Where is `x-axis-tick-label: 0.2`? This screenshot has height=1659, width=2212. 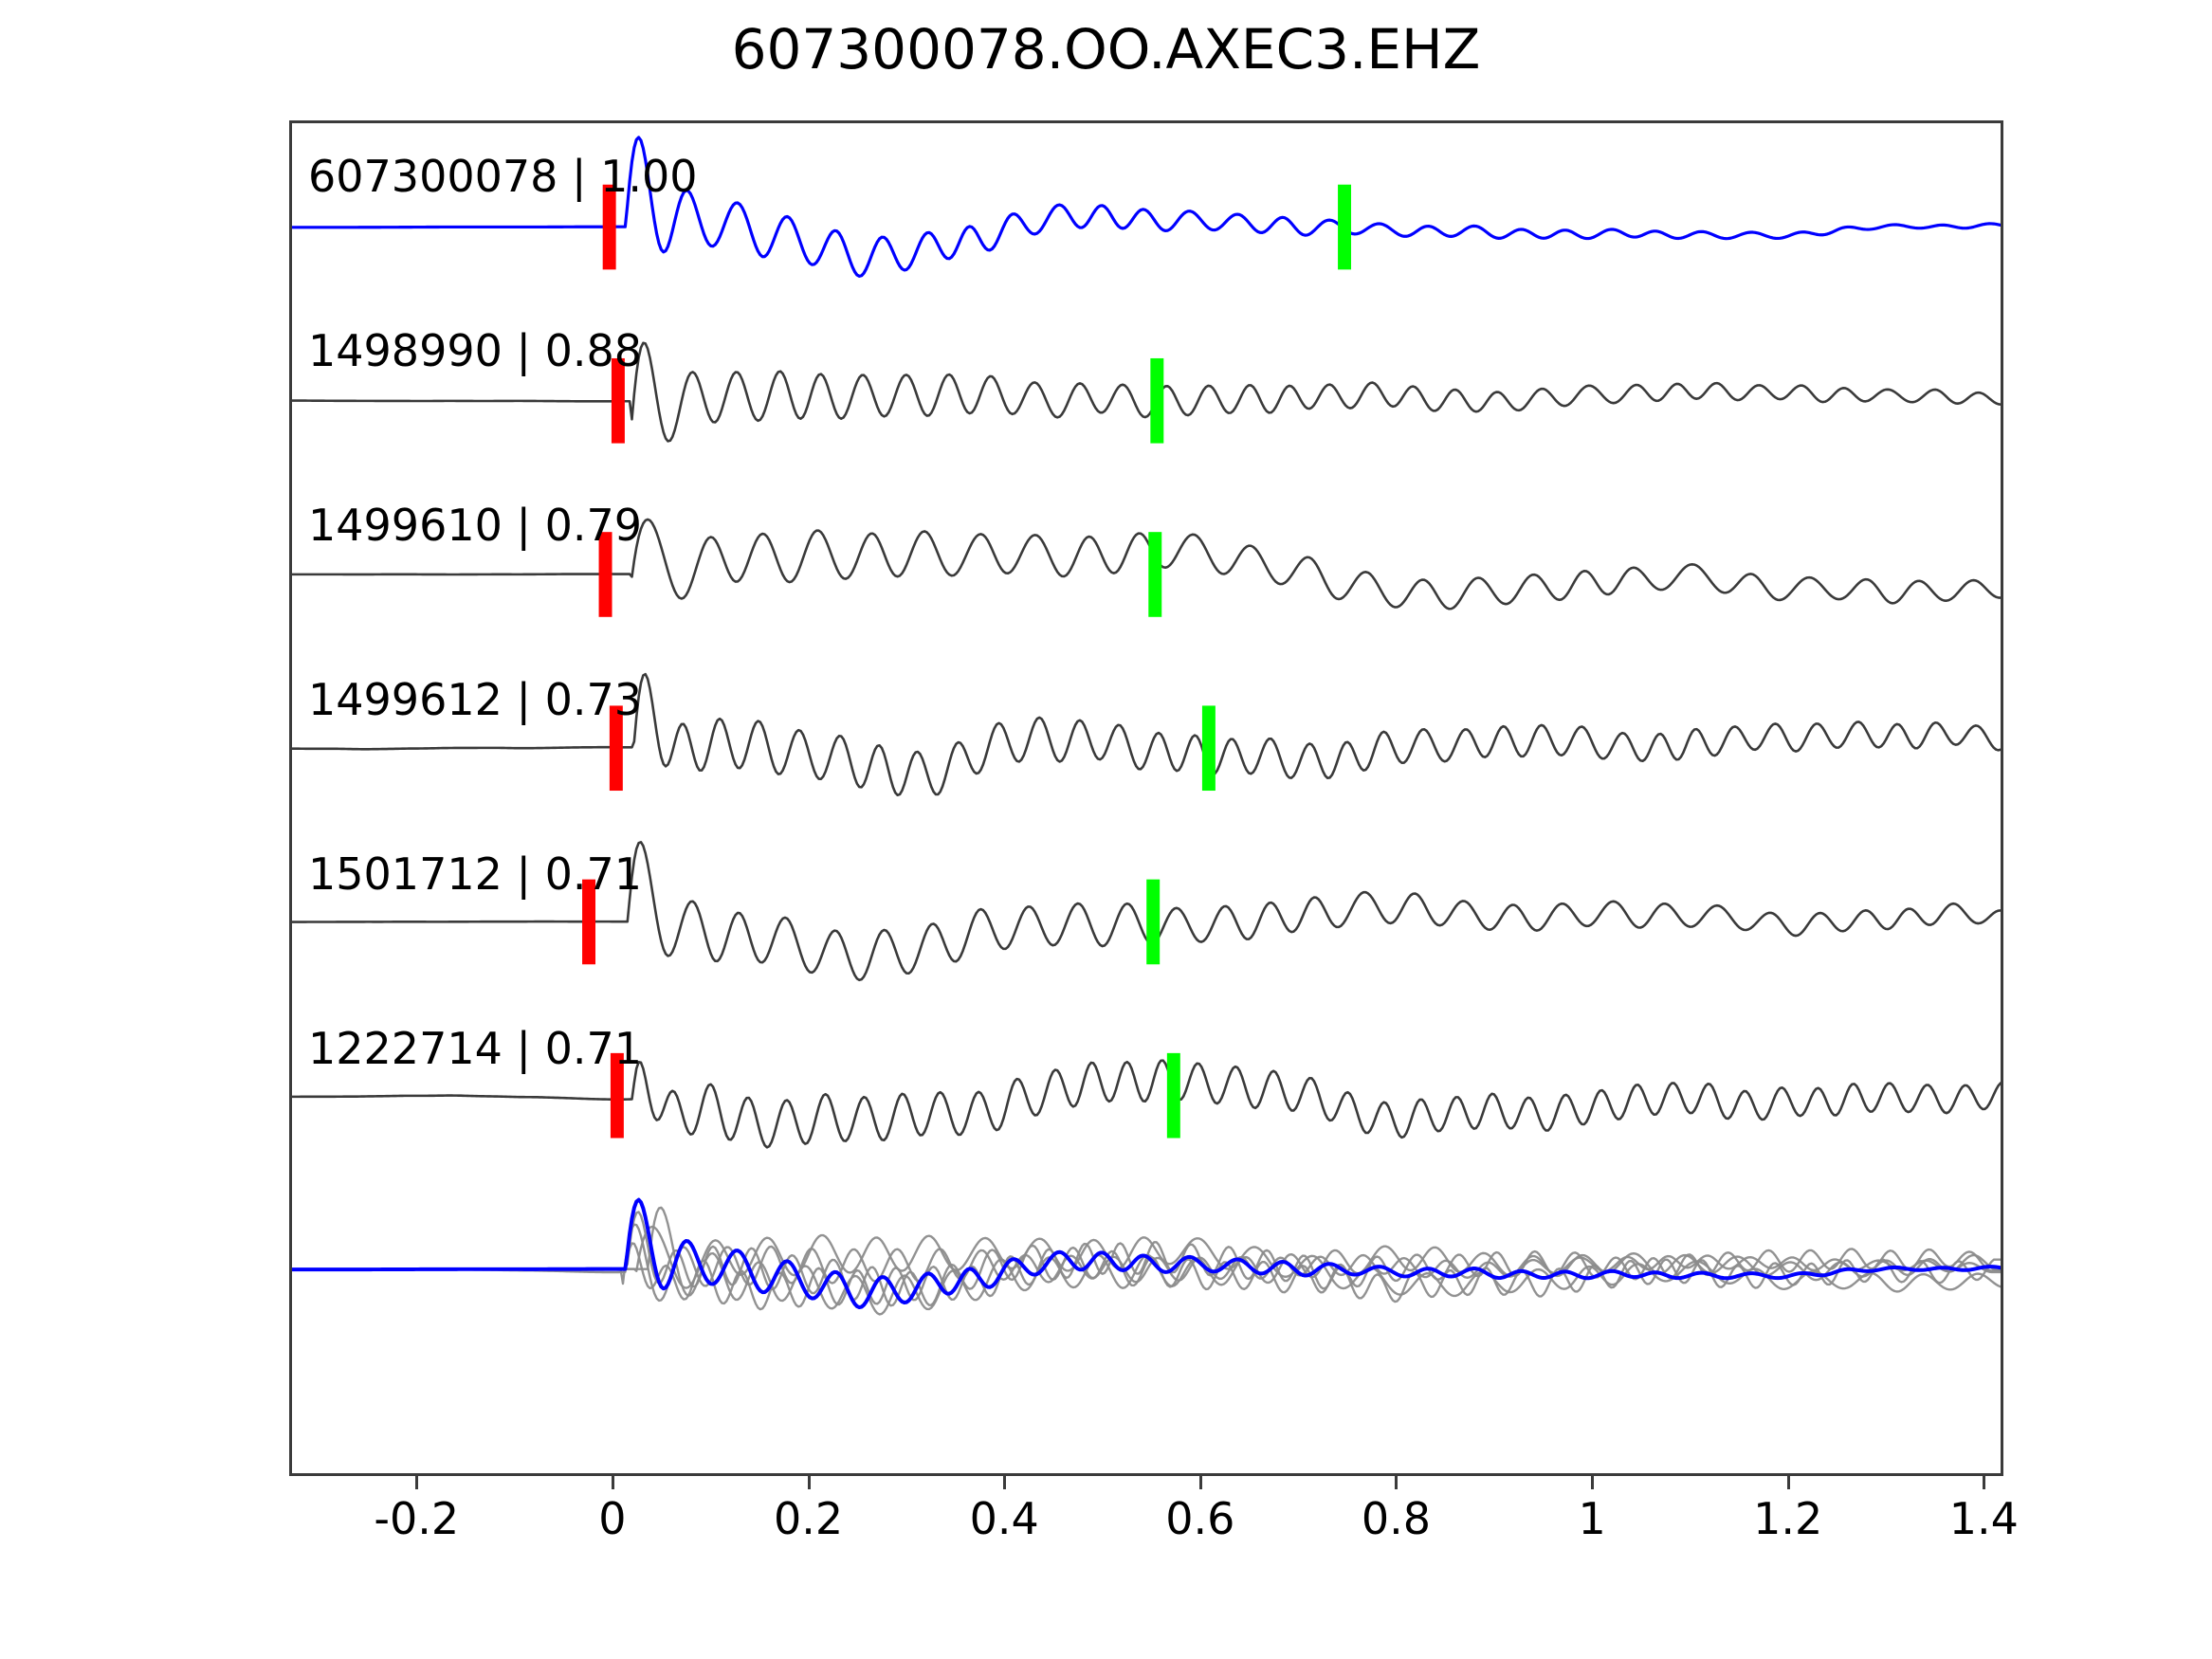 x-axis-tick-label: 0.2 is located at coordinates (808, 1518).